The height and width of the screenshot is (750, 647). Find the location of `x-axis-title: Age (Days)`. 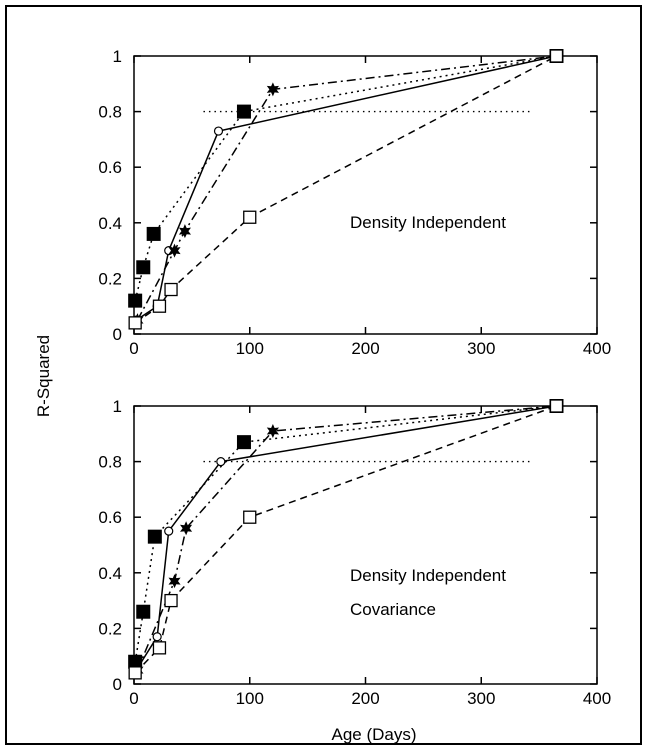

x-axis-title: Age (Days) is located at coordinates (373, 734).